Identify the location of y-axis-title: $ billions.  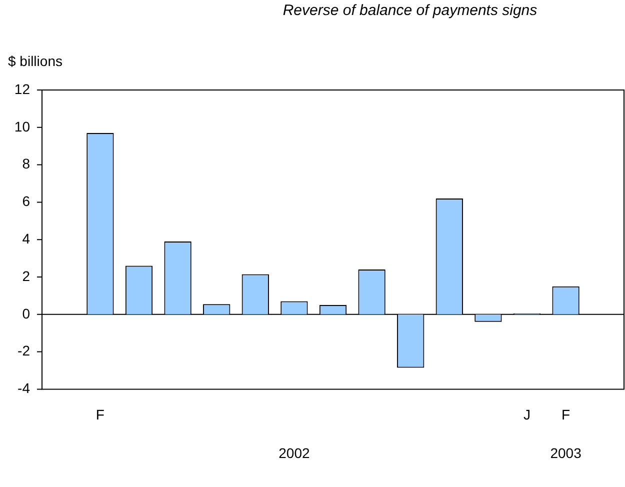
(35, 61).